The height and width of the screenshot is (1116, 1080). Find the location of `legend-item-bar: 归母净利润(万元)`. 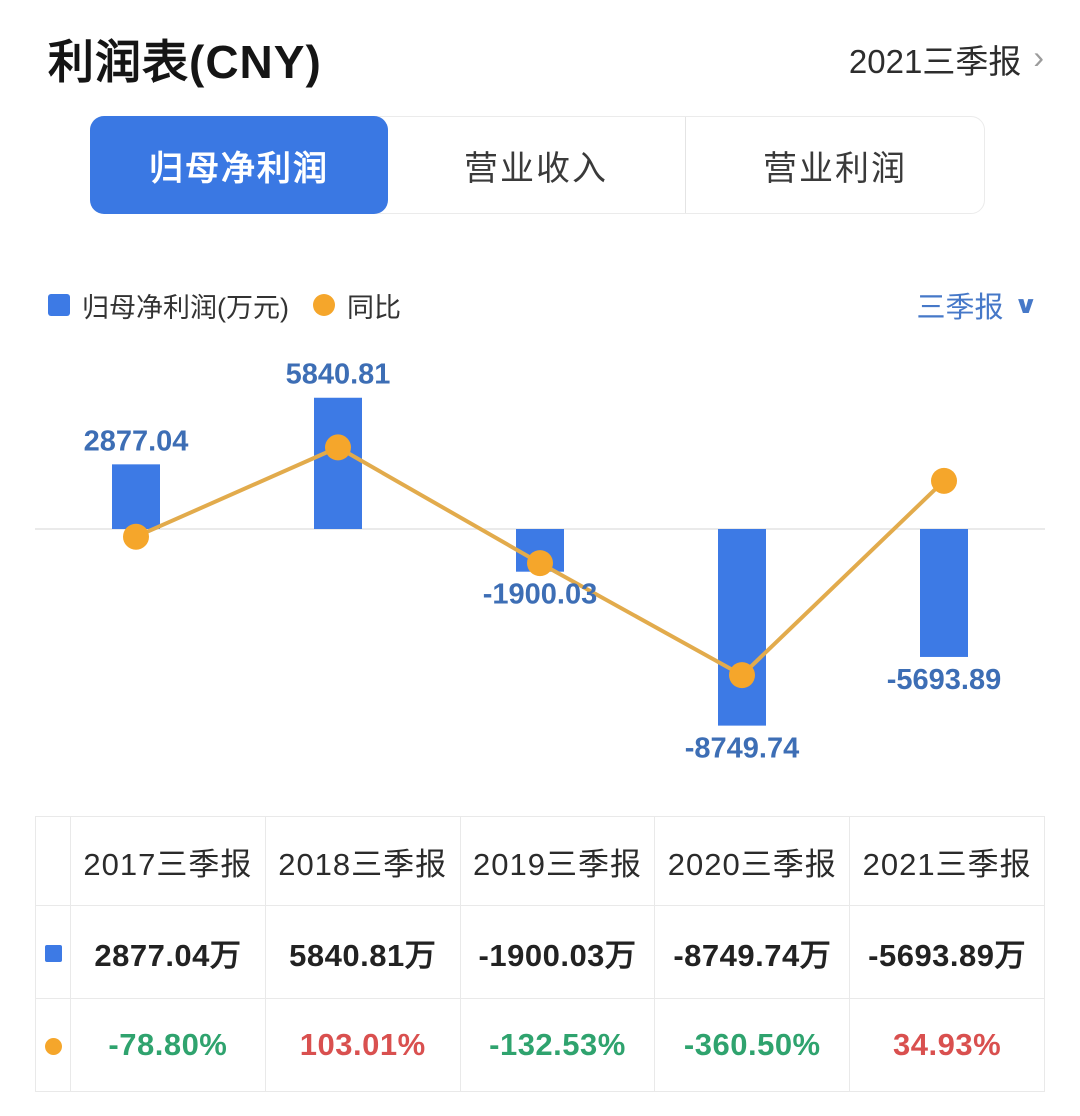

legend-item-bar: 归母净利润(万元) is located at coordinates (168, 305).